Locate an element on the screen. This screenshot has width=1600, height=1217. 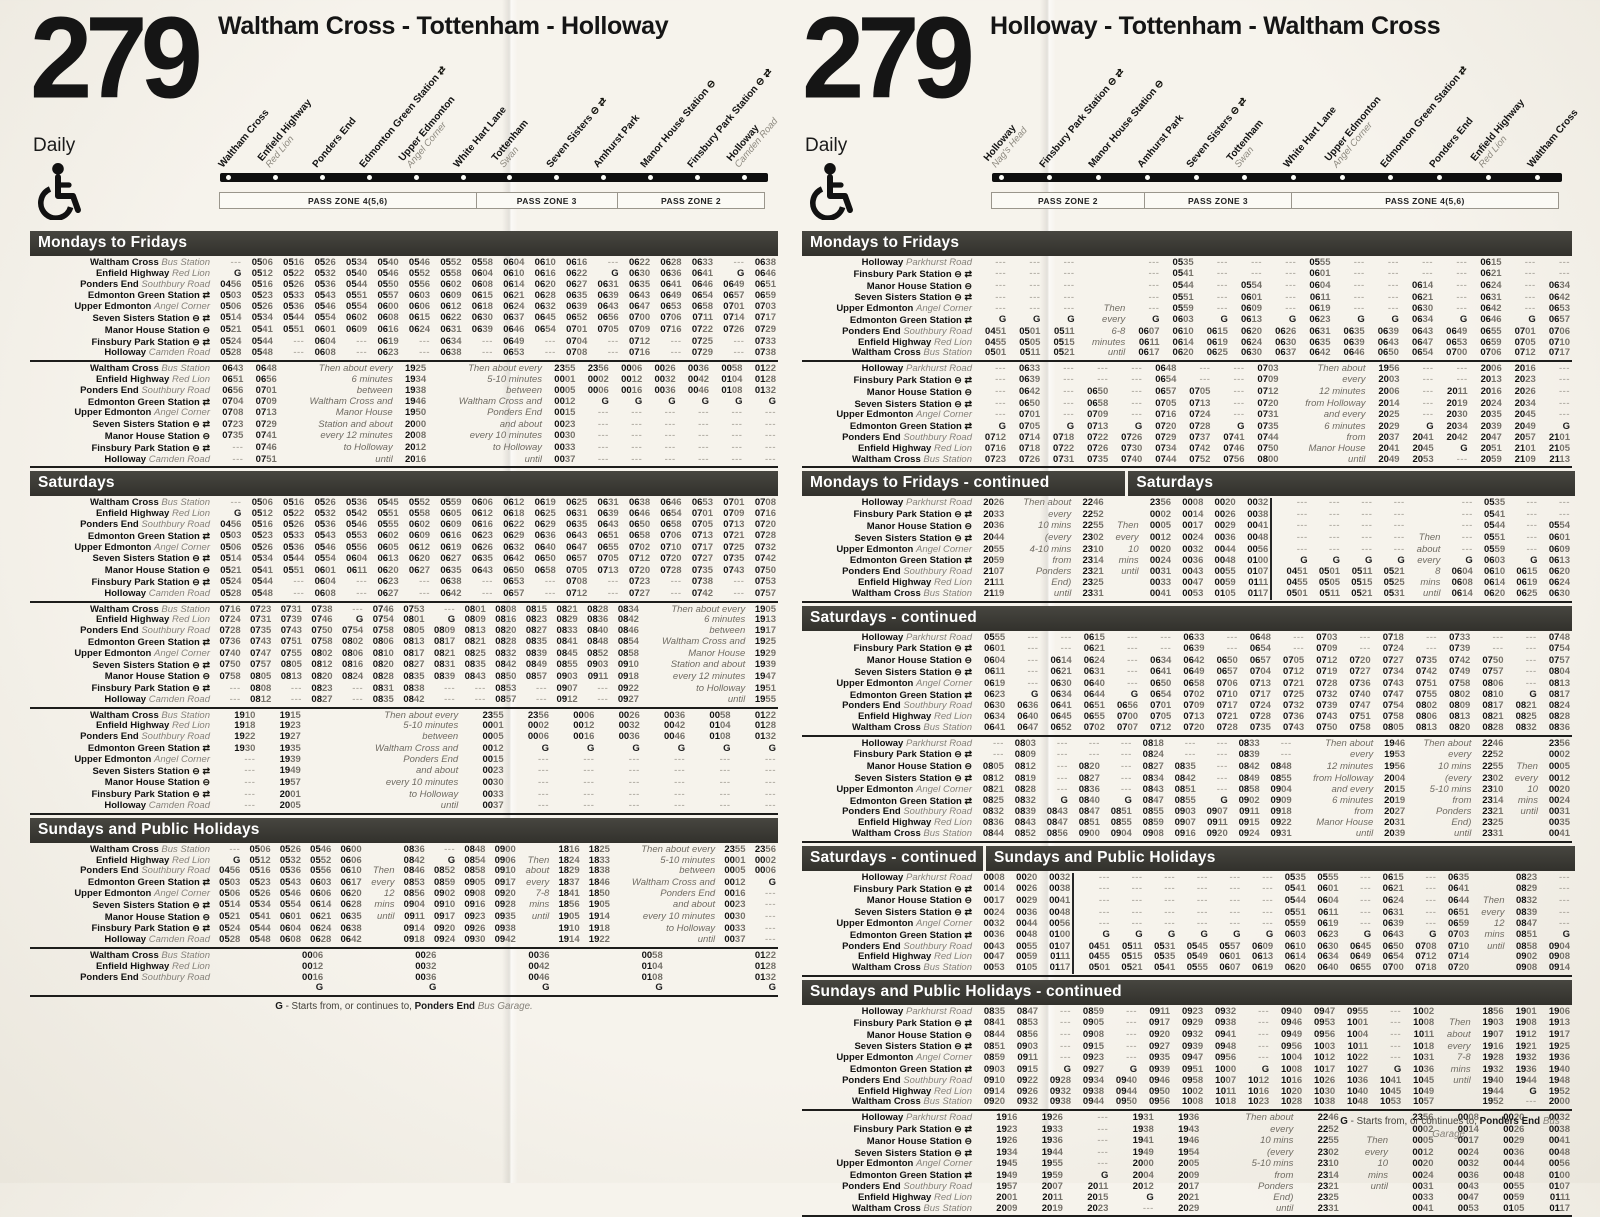
time-cell: 1912 is located at coordinates (1526, 1035).